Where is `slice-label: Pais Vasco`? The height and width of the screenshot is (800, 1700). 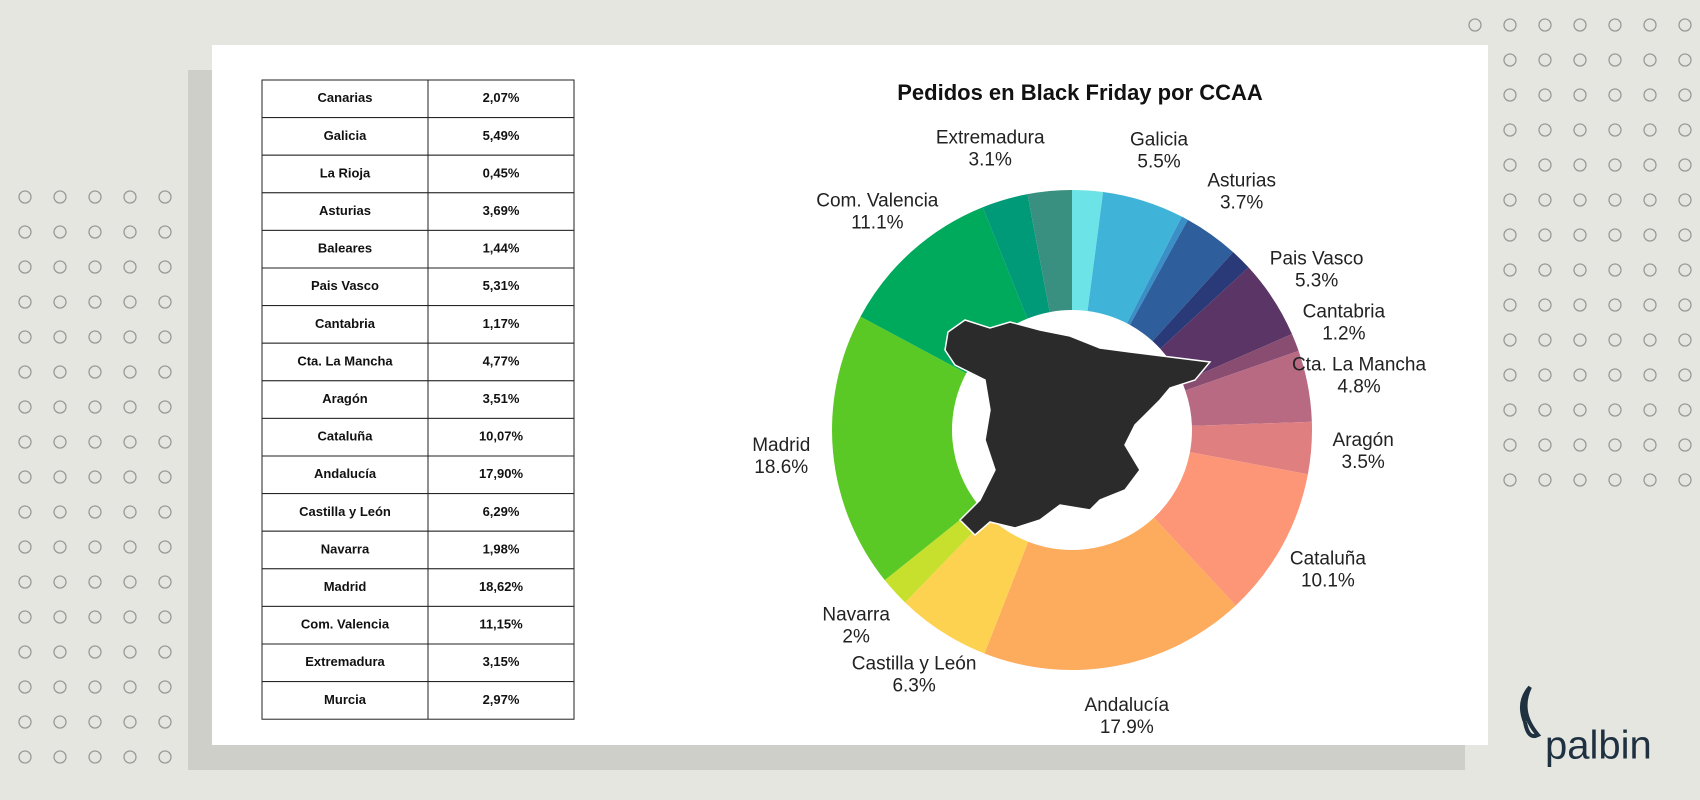 slice-label: Pais Vasco is located at coordinates (1317, 259).